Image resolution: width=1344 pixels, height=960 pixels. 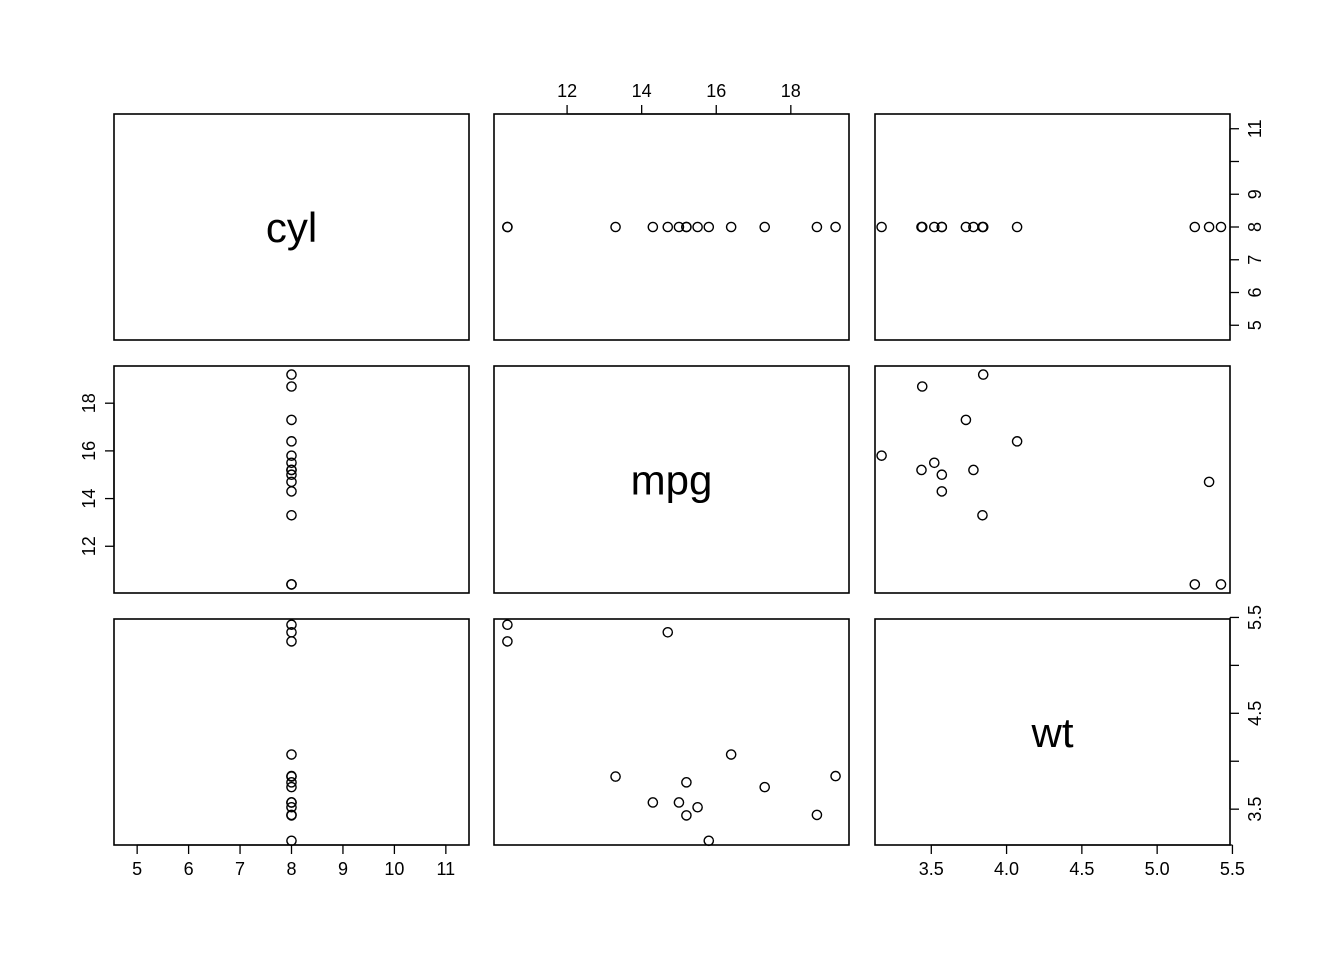 What do you see at coordinates (1052, 732) in the screenshot?
I see `diag-label-wt: wt` at bounding box center [1052, 732].